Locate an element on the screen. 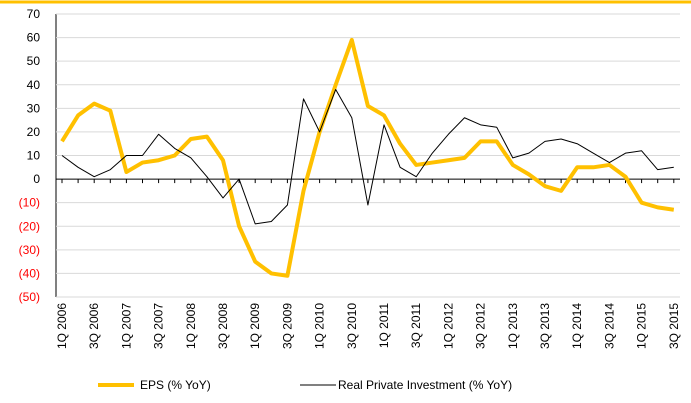 This screenshot has height=403, width=691. x-tick-label: 1Q 2014 is located at coordinates (577, 326).